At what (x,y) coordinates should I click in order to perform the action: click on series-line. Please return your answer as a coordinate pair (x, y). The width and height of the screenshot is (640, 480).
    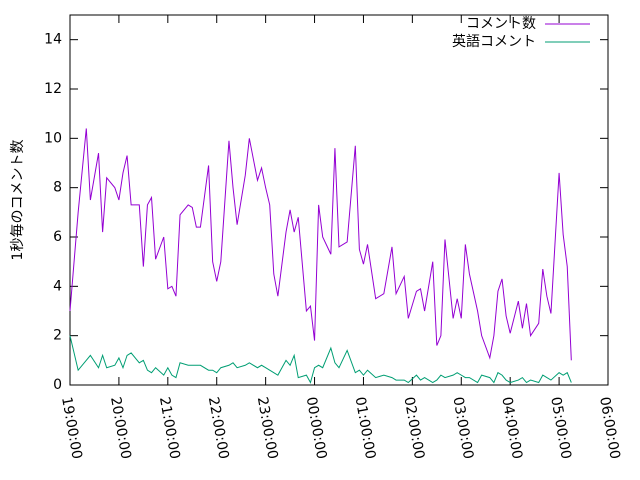
    Looking at the image, I should click on (320, 359).